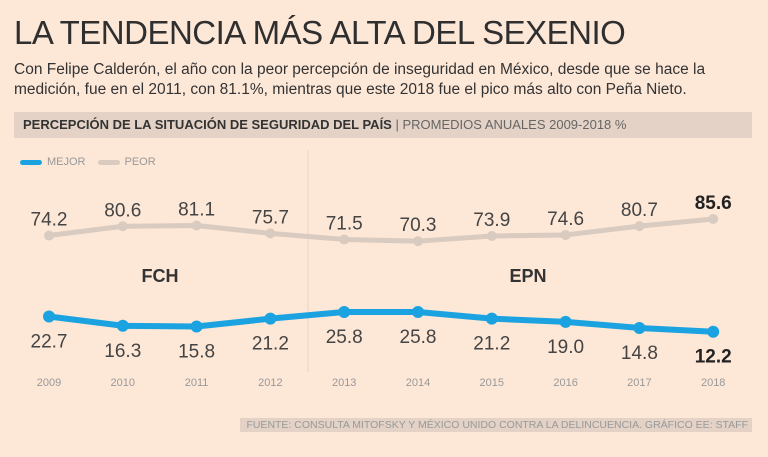 This screenshot has width=768, height=457. I want to click on data-label: 70.3, so click(418, 225).